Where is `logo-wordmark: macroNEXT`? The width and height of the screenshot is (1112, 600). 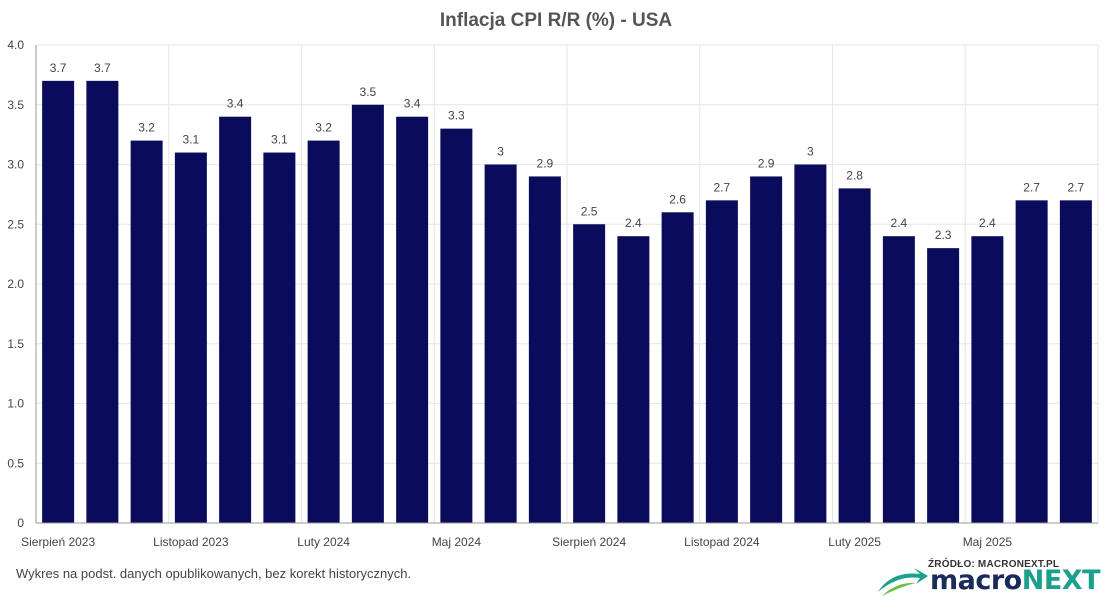
logo-wordmark: macroNEXT is located at coordinates (1015, 580).